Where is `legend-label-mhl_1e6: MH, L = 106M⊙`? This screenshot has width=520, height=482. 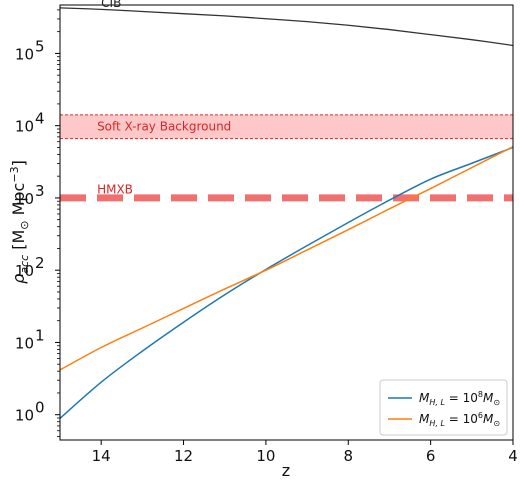 legend-label-mhl_1e6: MH, L = 106M⊙ is located at coordinates (459, 419).